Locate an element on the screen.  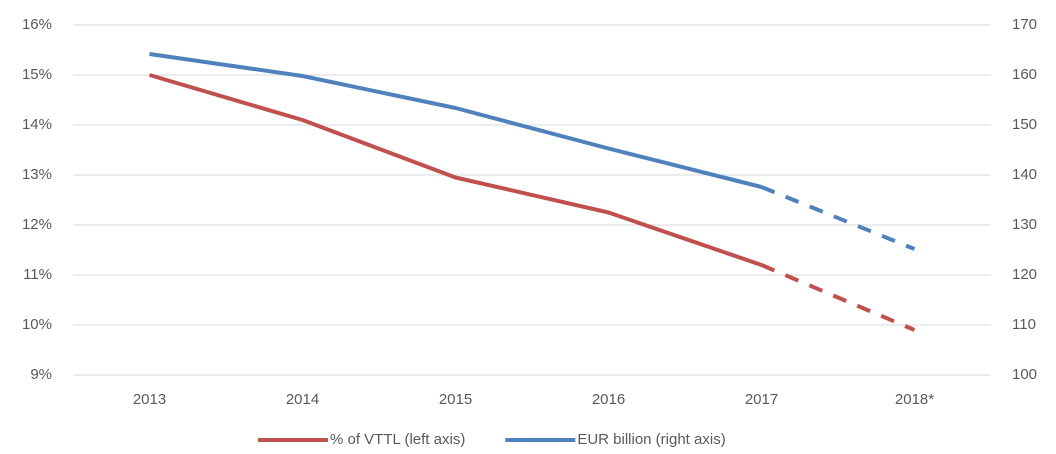
y2-tick-label: 110 is located at coordinates (1024, 324).